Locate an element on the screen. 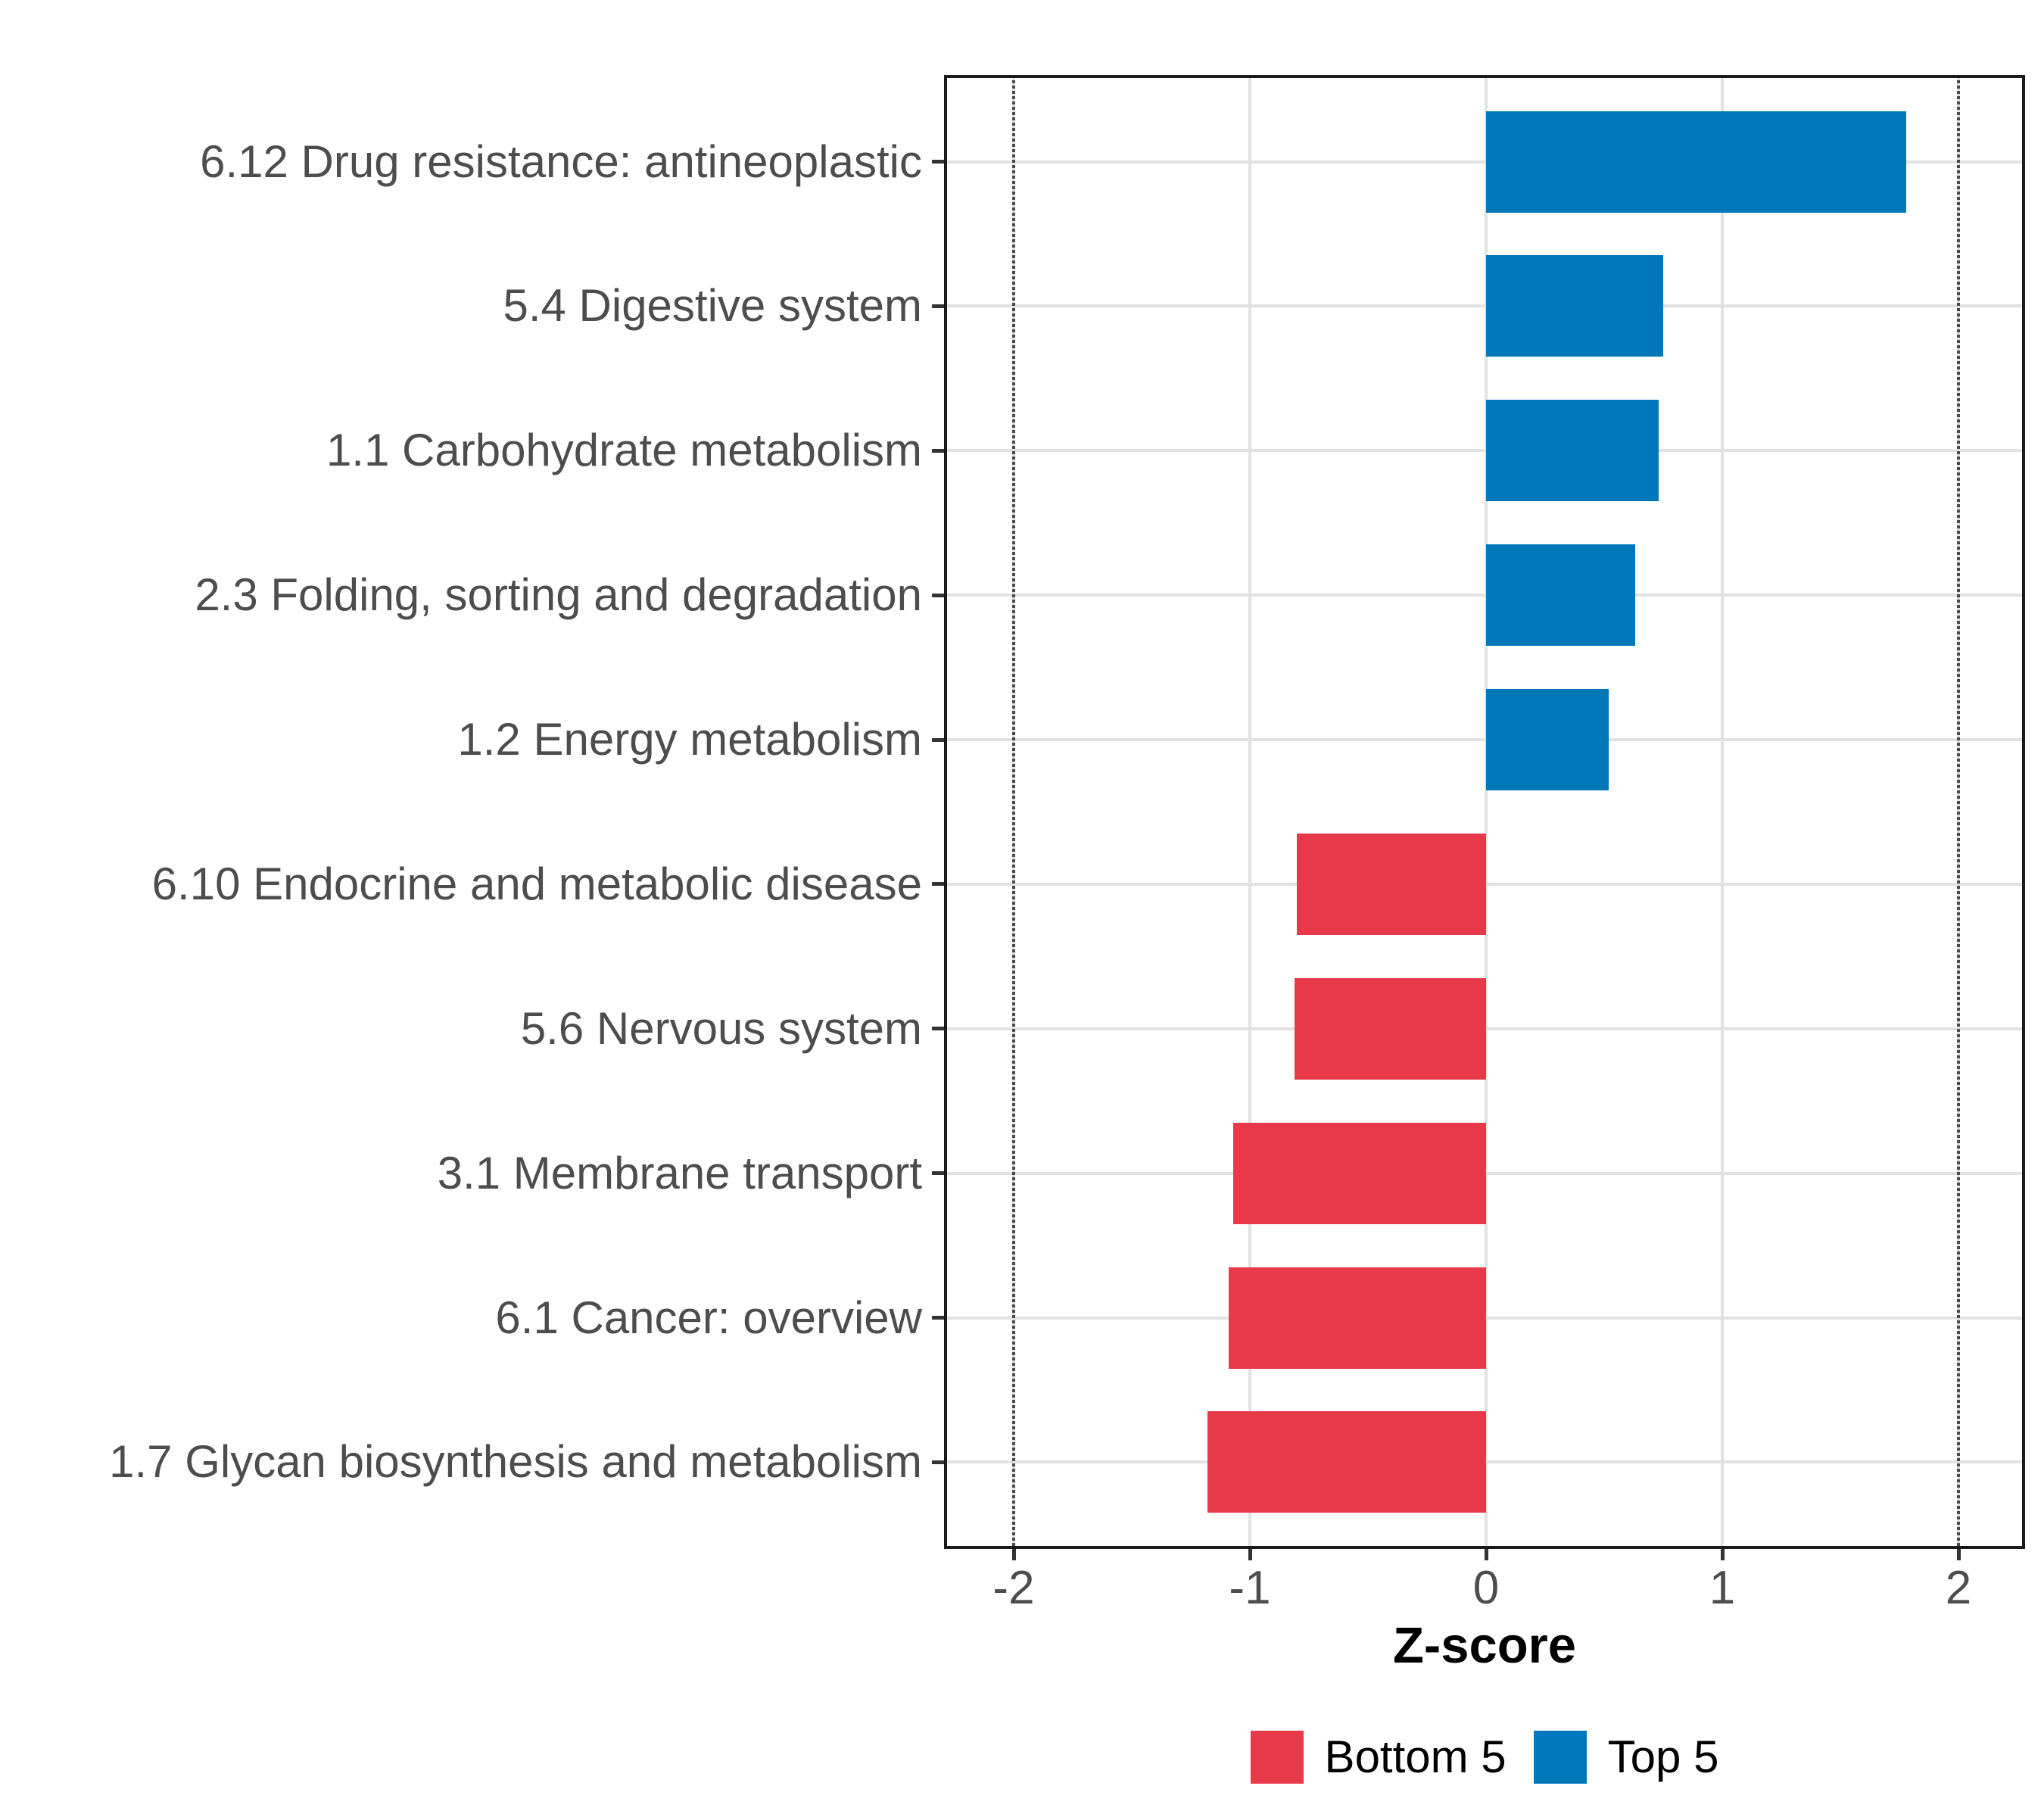 This screenshot has width=2044, height=1817. bar-top5-row4 is located at coordinates (1560, 595).